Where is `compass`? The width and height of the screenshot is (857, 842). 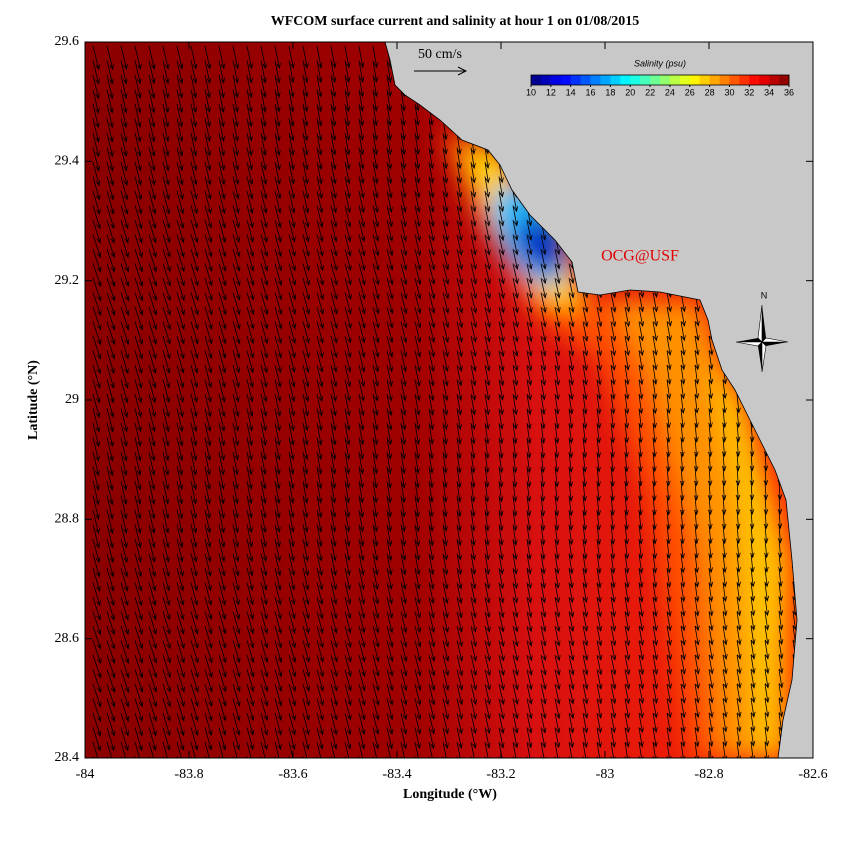 compass is located at coordinates (762, 338).